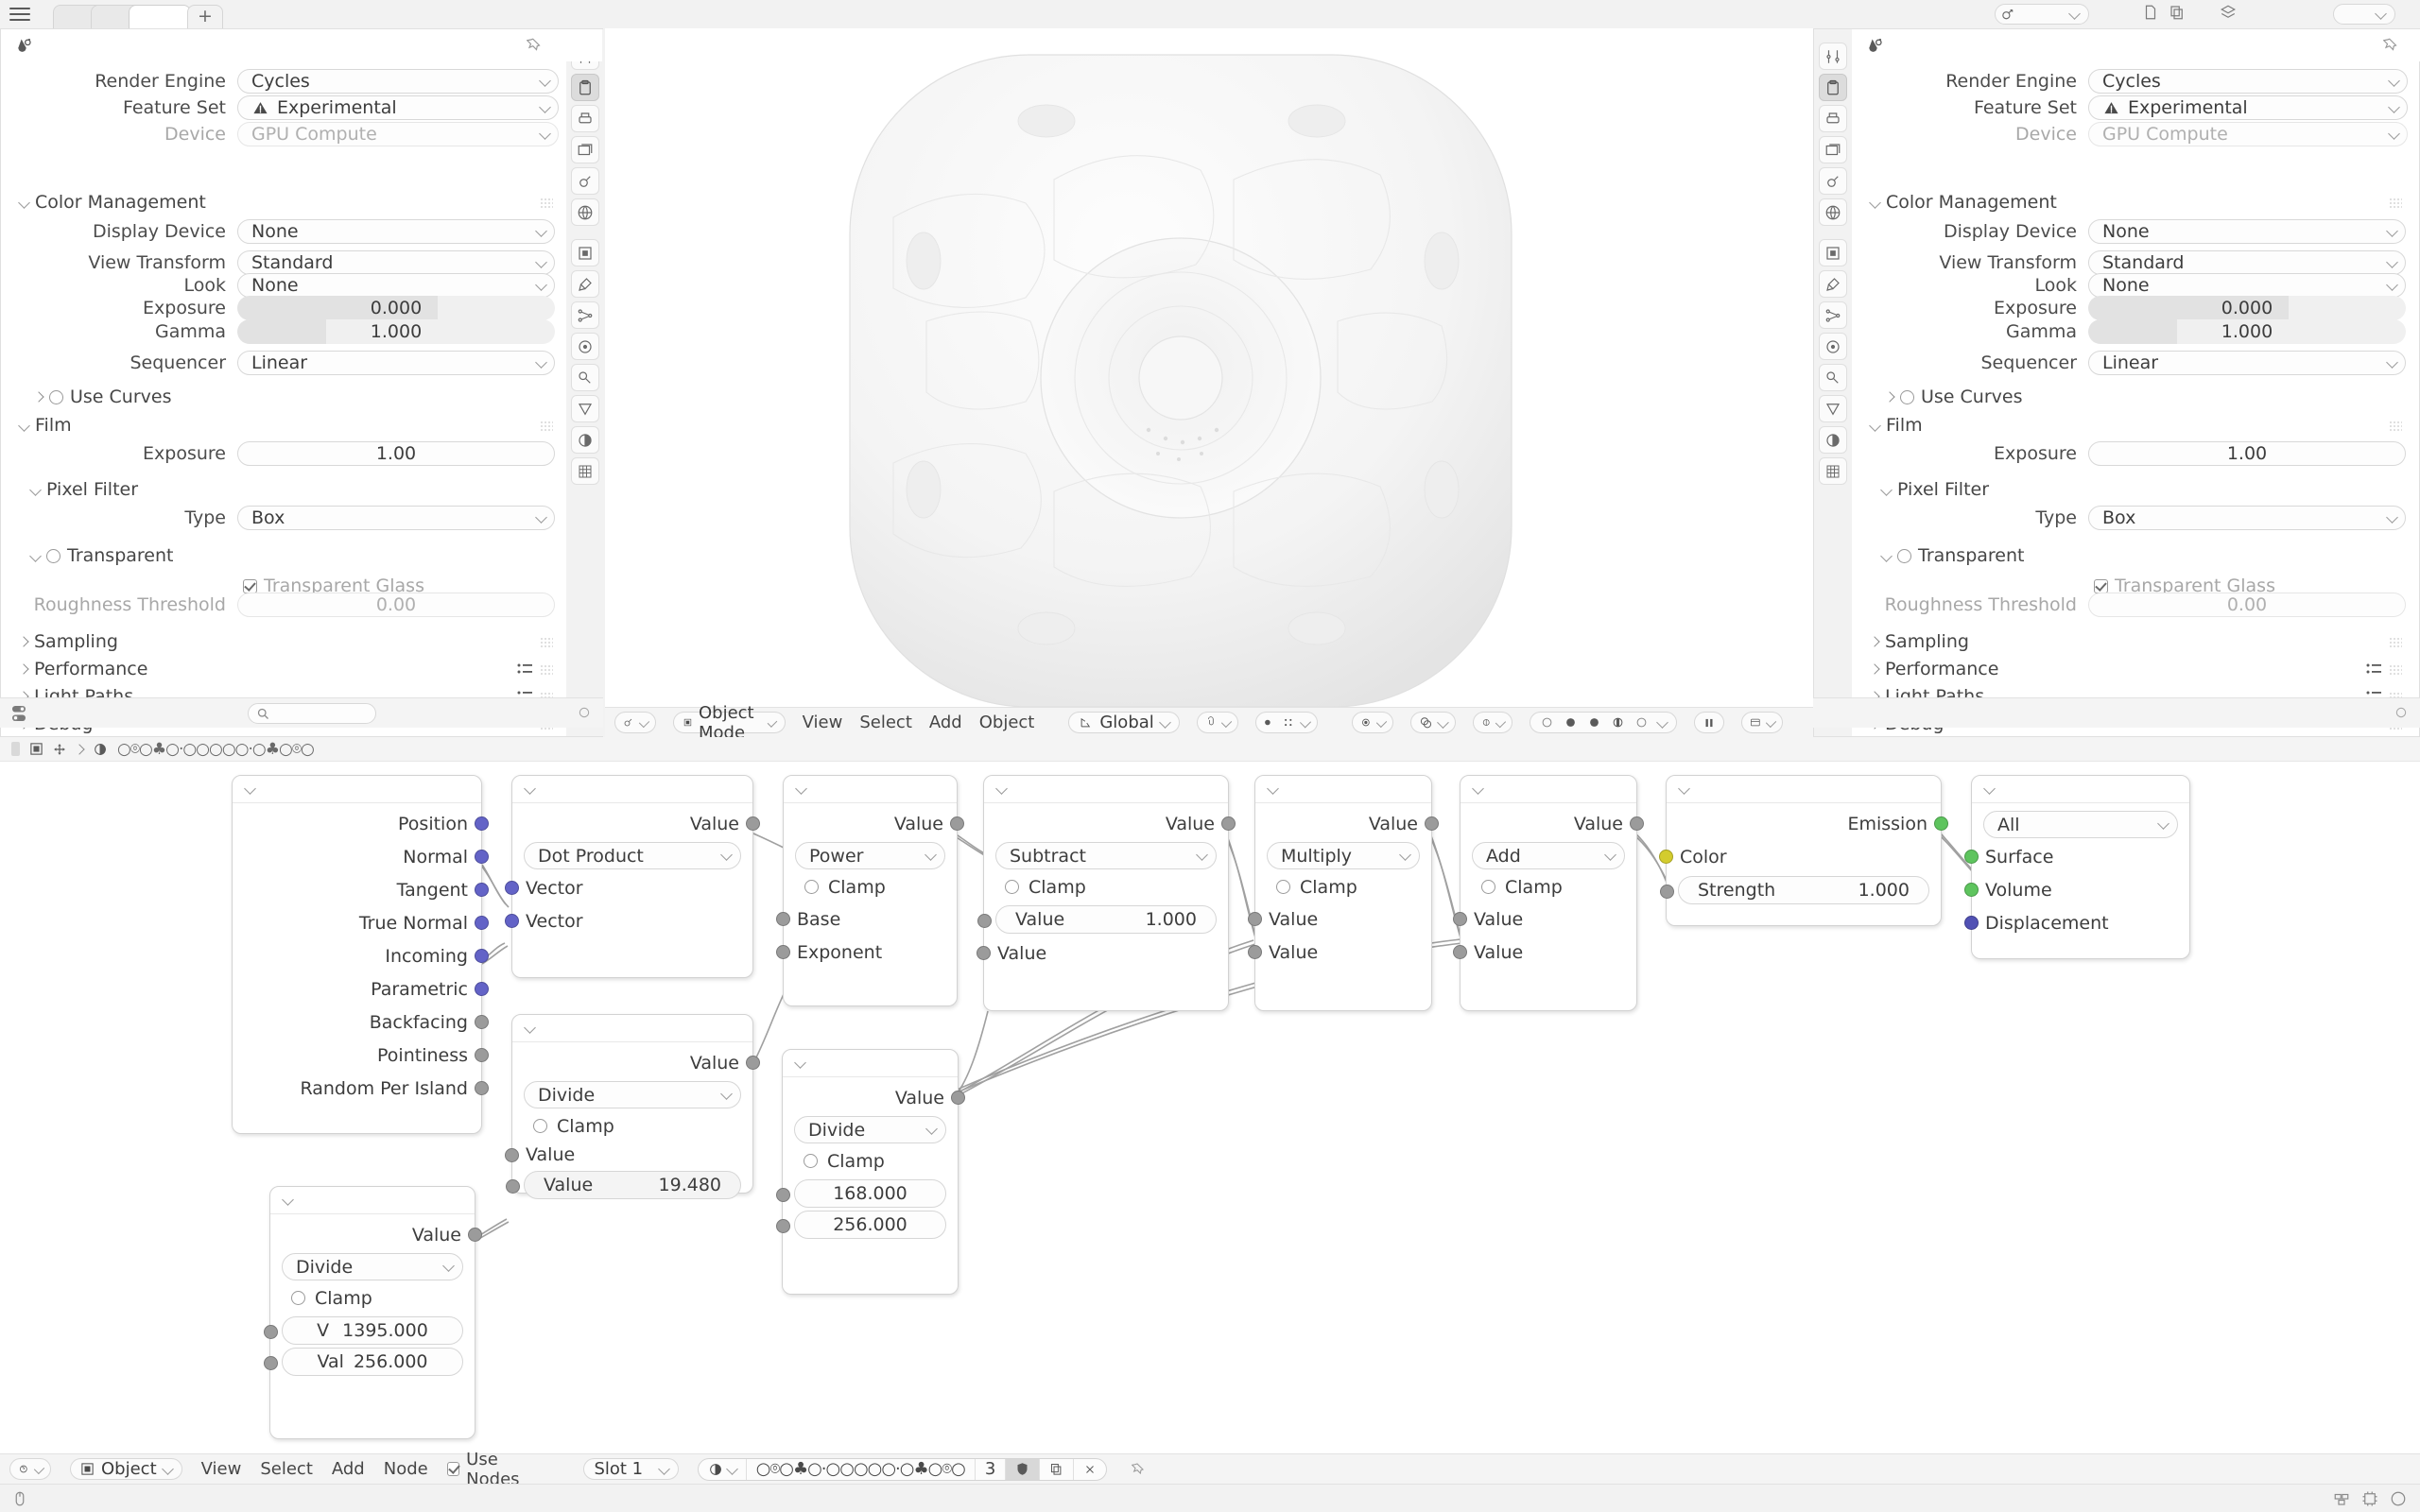 The image size is (2420, 1512). Describe the element at coordinates (16, 749) in the screenshot. I see `scroll-handle` at that location.